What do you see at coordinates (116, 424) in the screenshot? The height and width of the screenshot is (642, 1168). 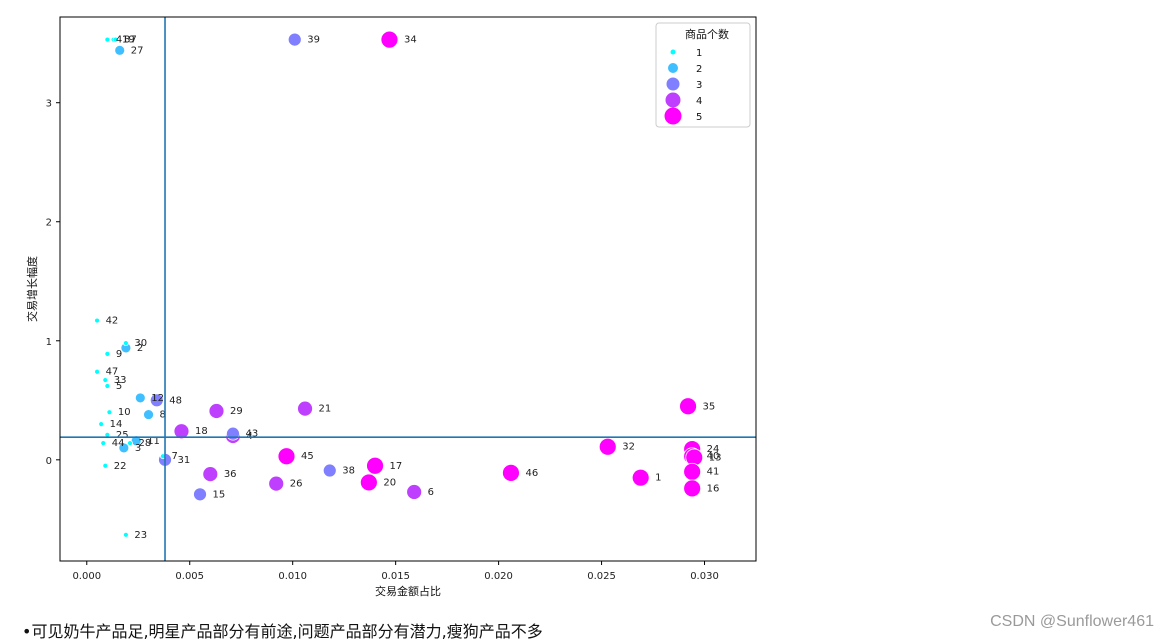 I see `point-label: 14` at bounding box center [116, 424].